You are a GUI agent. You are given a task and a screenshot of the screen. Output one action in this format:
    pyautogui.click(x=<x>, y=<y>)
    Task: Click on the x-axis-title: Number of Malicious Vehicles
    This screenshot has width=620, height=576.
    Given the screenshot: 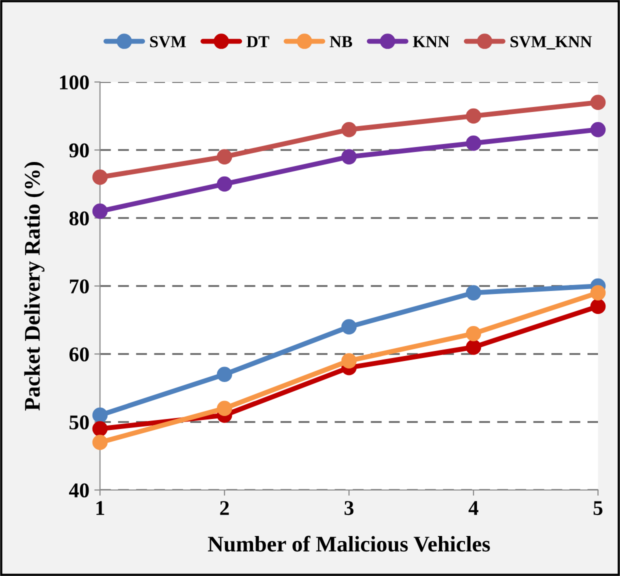 What is the action you would take?
    pyautogui.click(x=349, y=544)
    